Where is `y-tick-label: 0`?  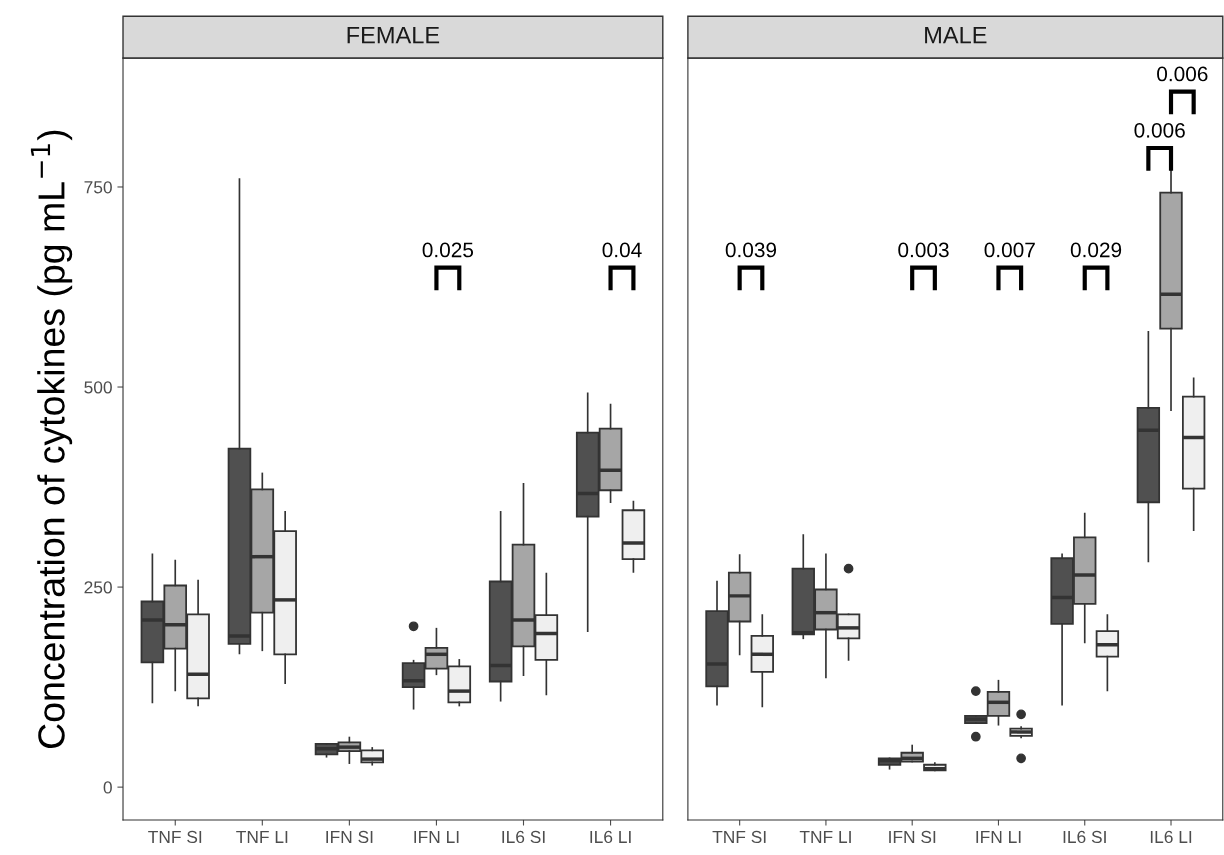 y-tick-label: 0 is located at coordinates (107, 787).